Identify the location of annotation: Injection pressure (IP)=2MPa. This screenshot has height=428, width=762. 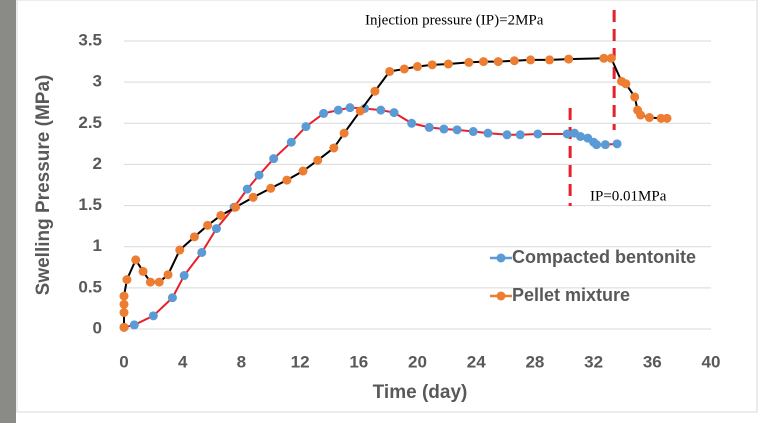
(454, 20).